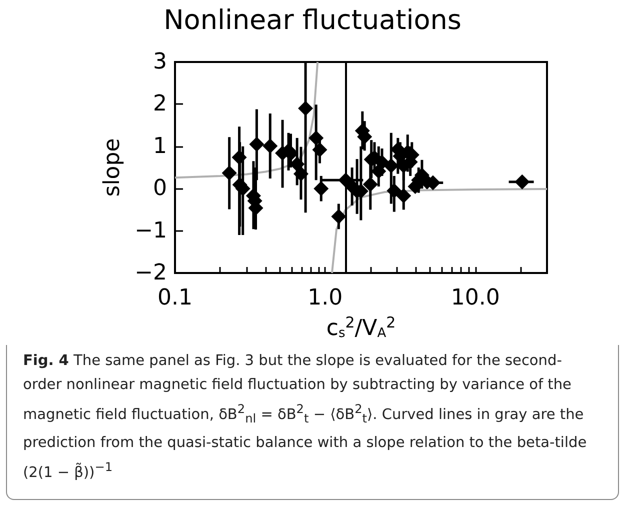 The height and width of the screenshot is (508, 625). I want to click on y-tick-label: −1, so click(150, 231).